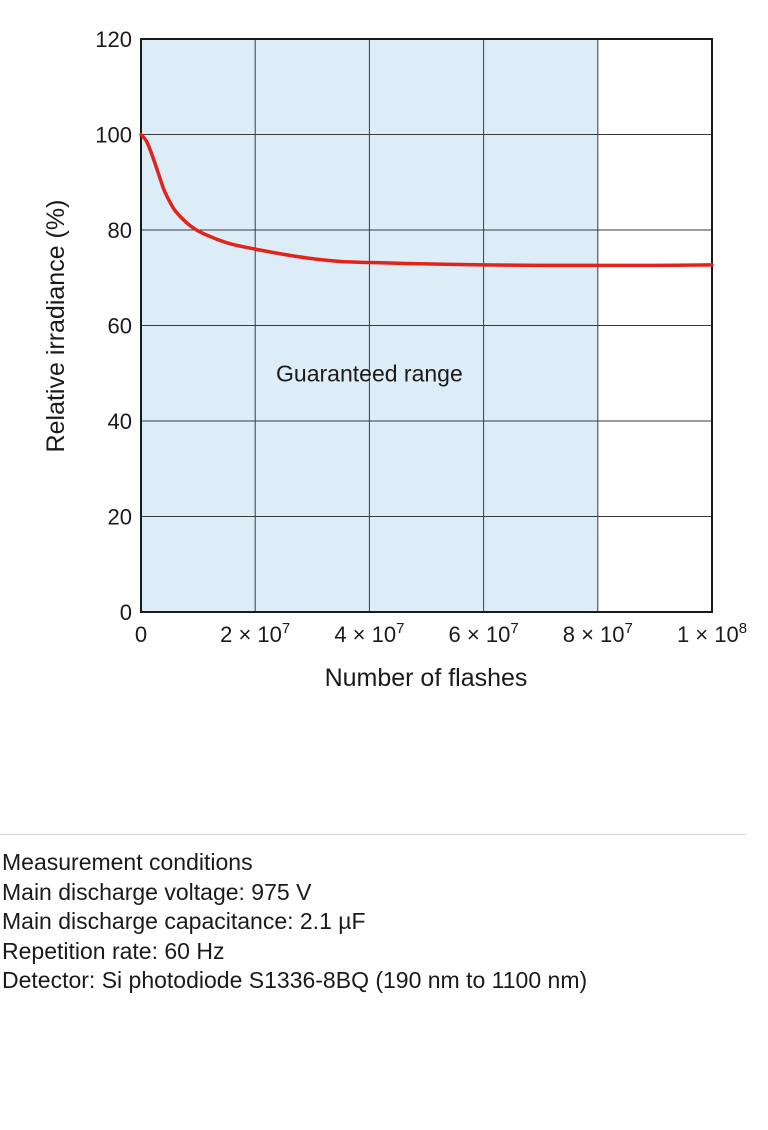 This screenshot has height=1130, width=768. Describe the element at coordinates (484, 633) in the screenshot. I see `x-tick-label: 6 × 10⁷` at that location.